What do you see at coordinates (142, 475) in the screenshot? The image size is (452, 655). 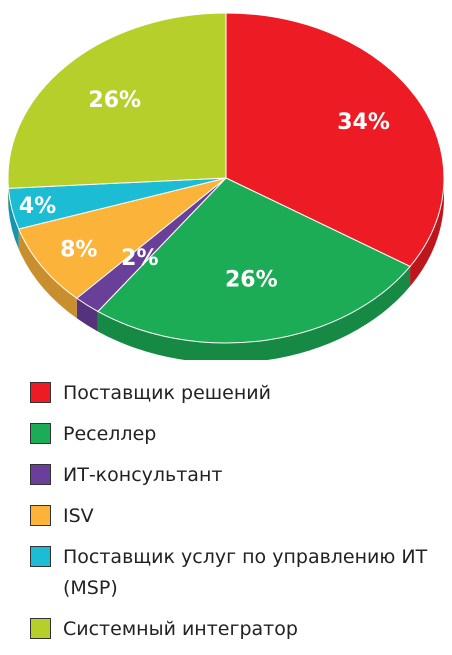 I see `legend-label: ИТ-консультант` at bounding box center [142, 475].